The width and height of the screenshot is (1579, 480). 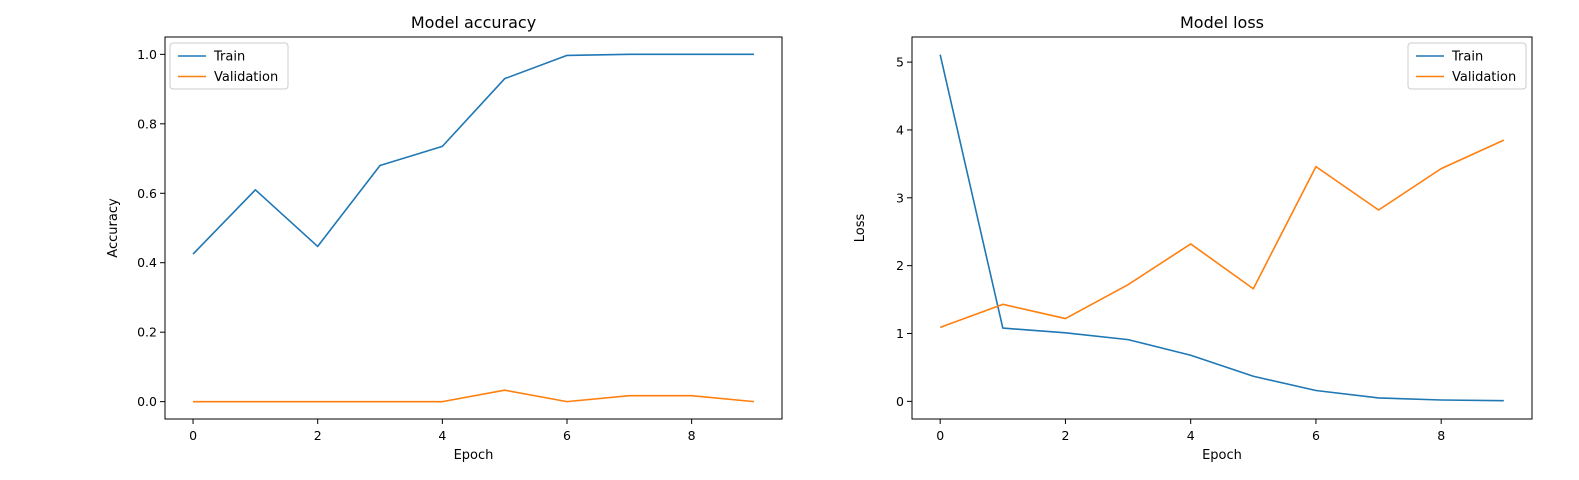 I want to click on chart-title: Model loss, so click(x=1222, y=22).